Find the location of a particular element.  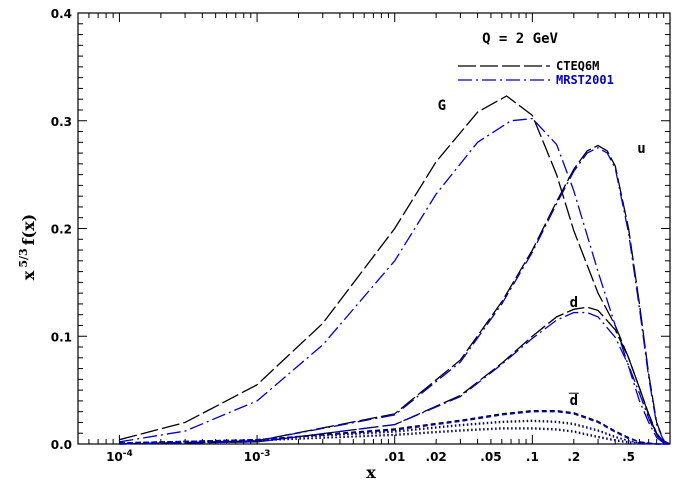

x-tick-label: 10⁻⁴ is located at coordinates (119, 456).